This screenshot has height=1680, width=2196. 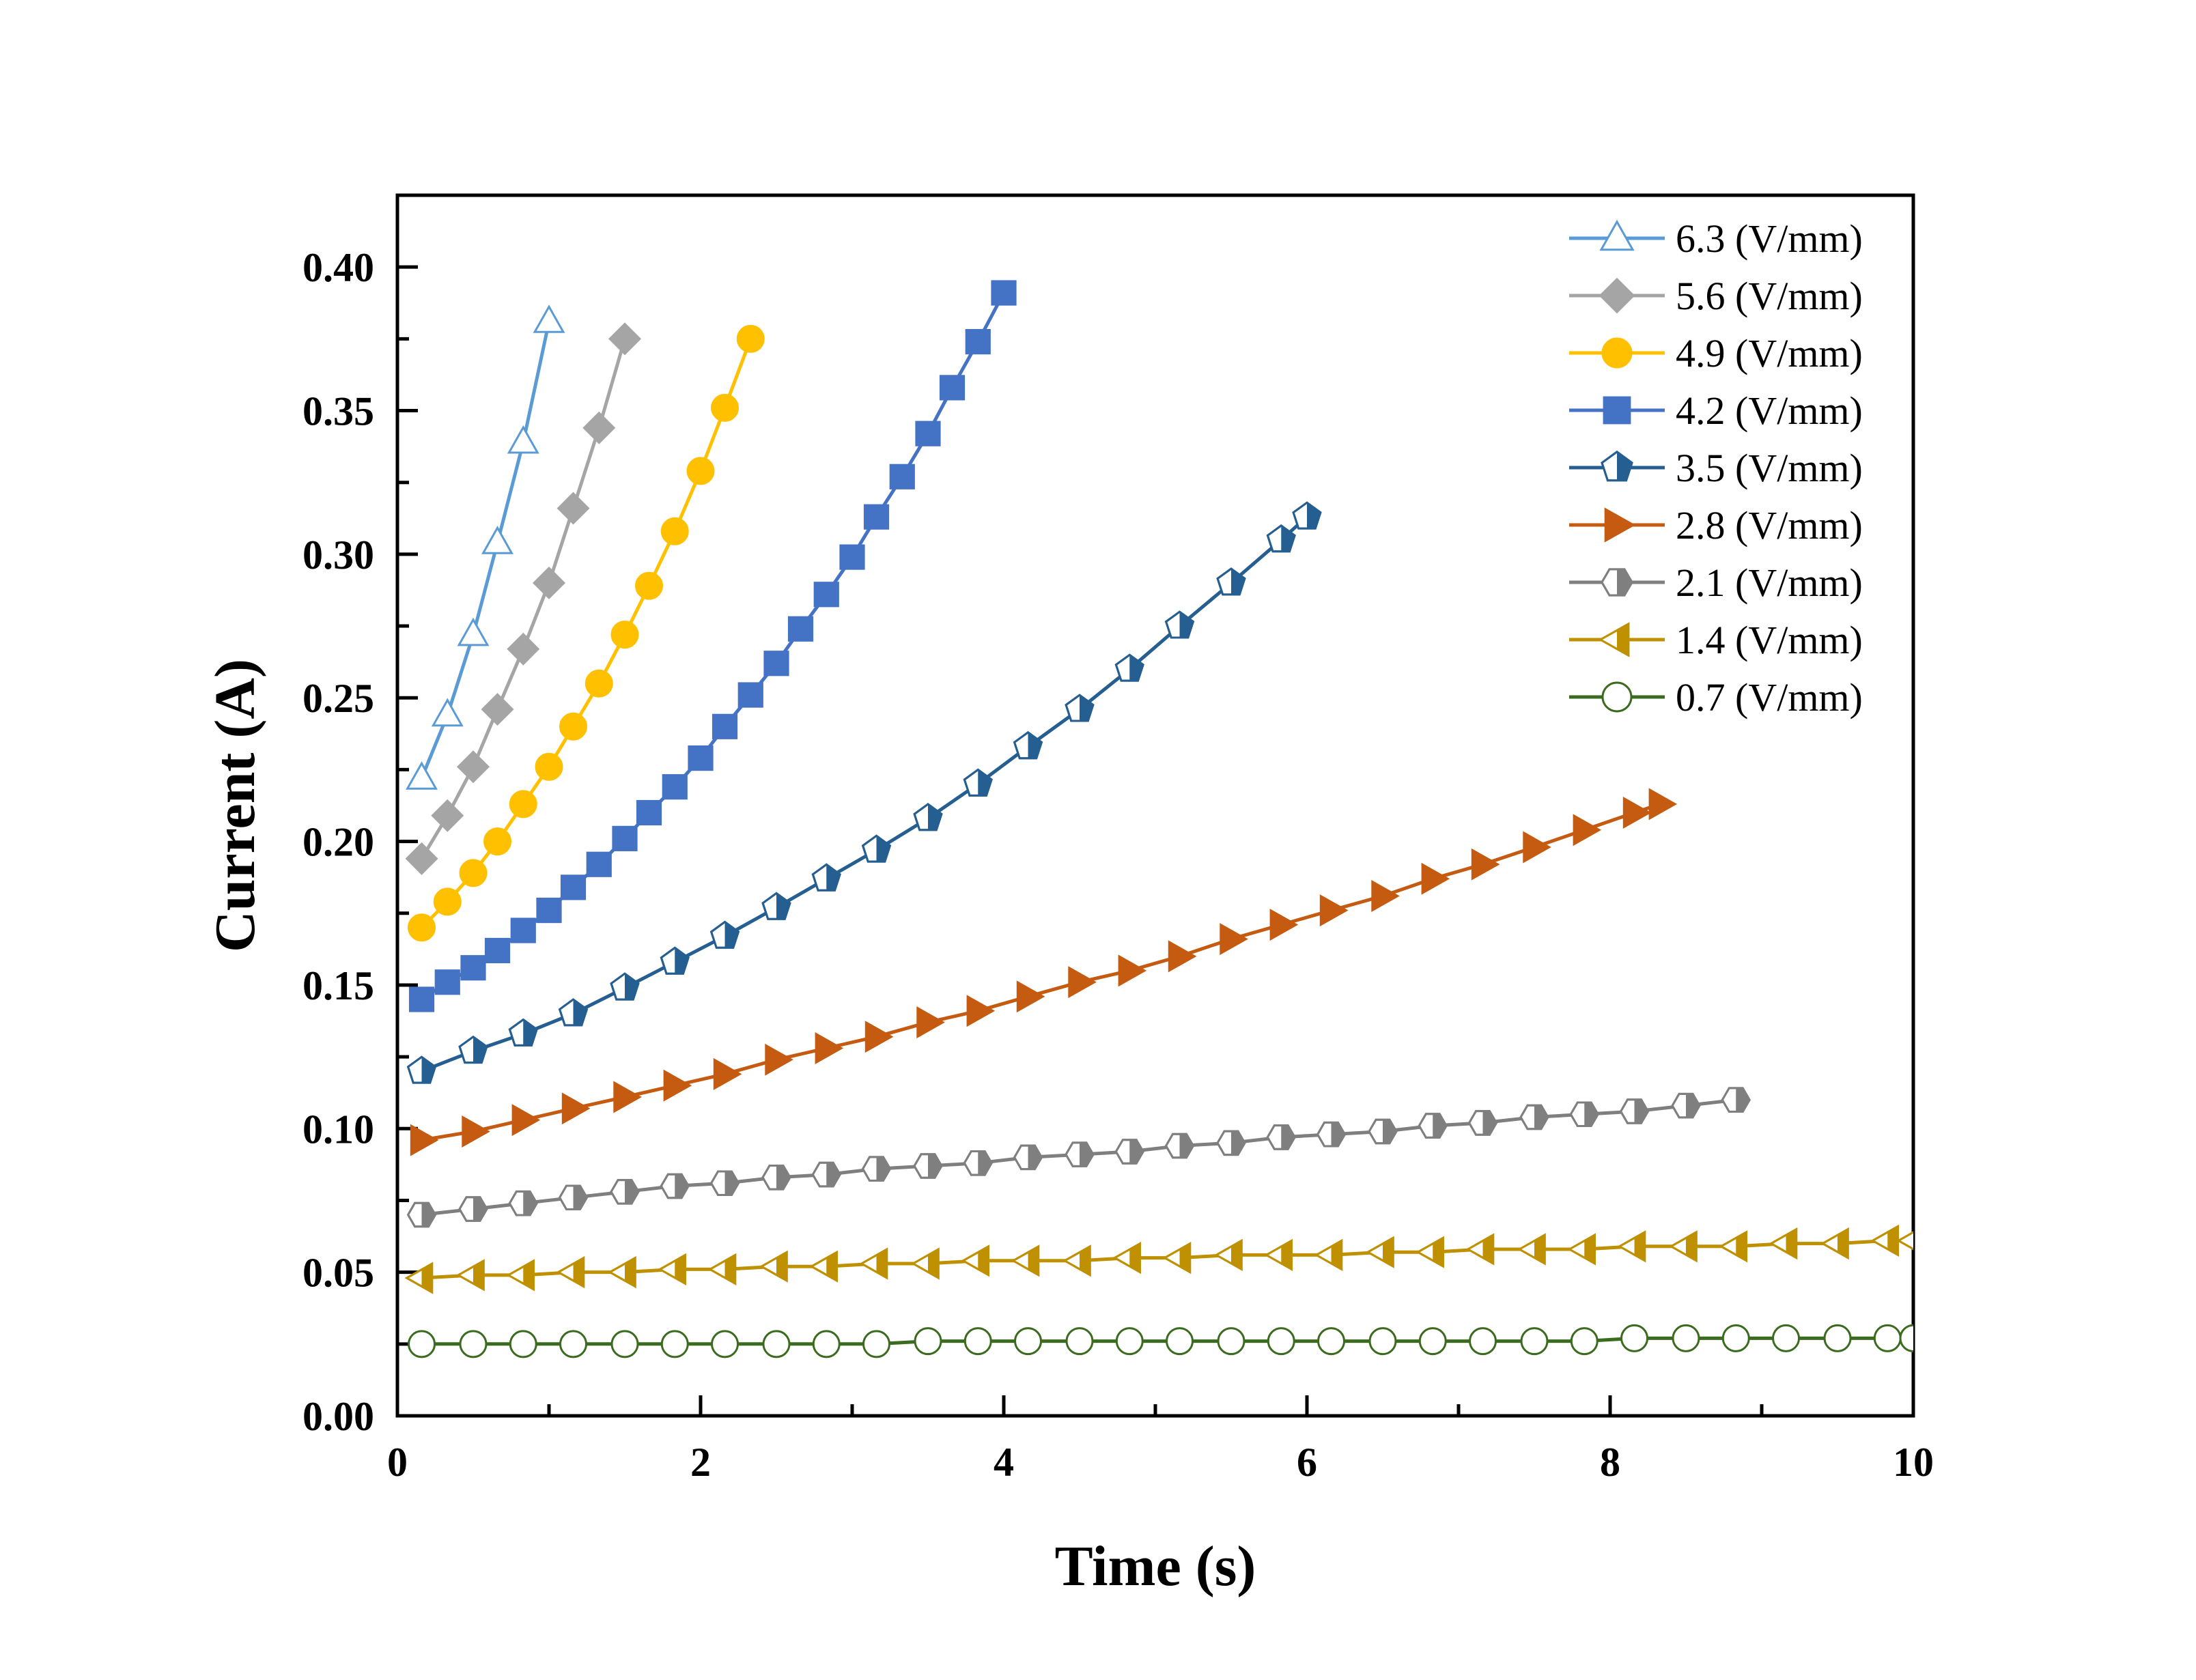 I want to click on legend-entry: 2.1 (V/mm), so click(x=1716, y=582).